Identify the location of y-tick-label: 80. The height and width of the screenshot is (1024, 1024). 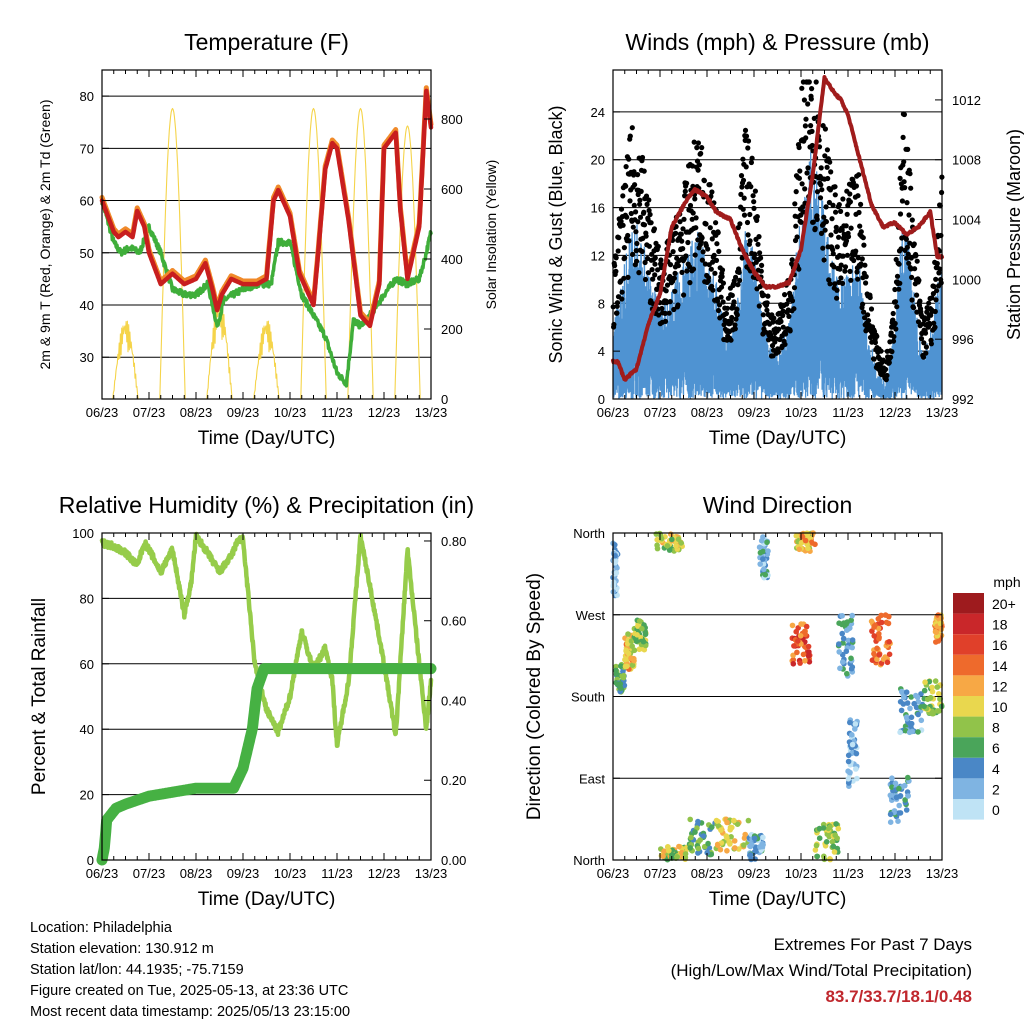
(87, 598).